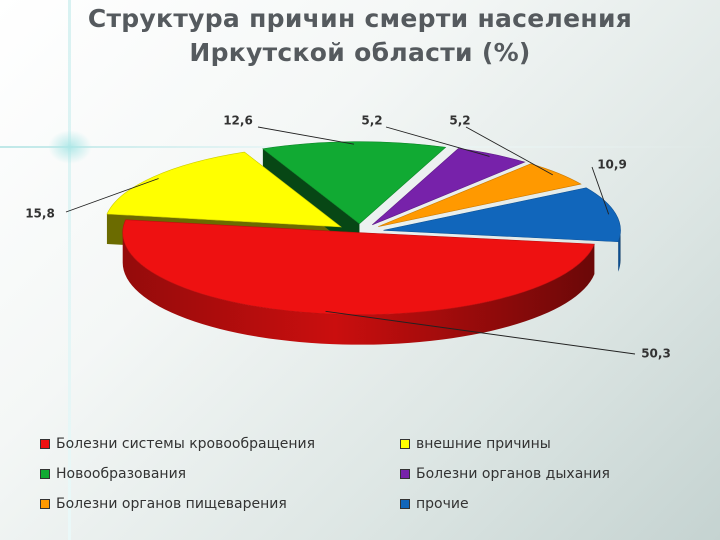 Image resolution: width=720 pixels, height=540 pixels. I want to click on chart-title-line-2: Иркутской области (%), so click(360, 52).